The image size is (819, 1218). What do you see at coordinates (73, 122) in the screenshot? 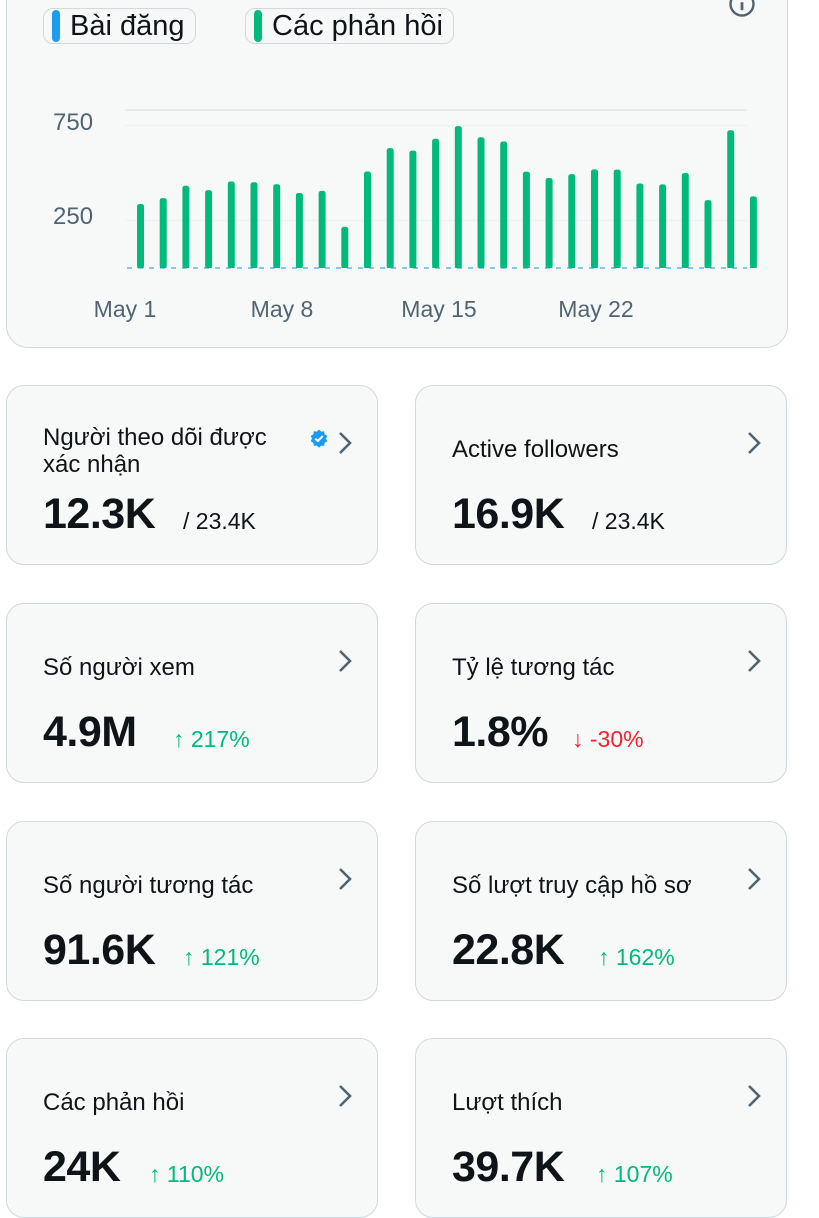
I see `y-tick-label: 750` at bounding box center [73, 122].